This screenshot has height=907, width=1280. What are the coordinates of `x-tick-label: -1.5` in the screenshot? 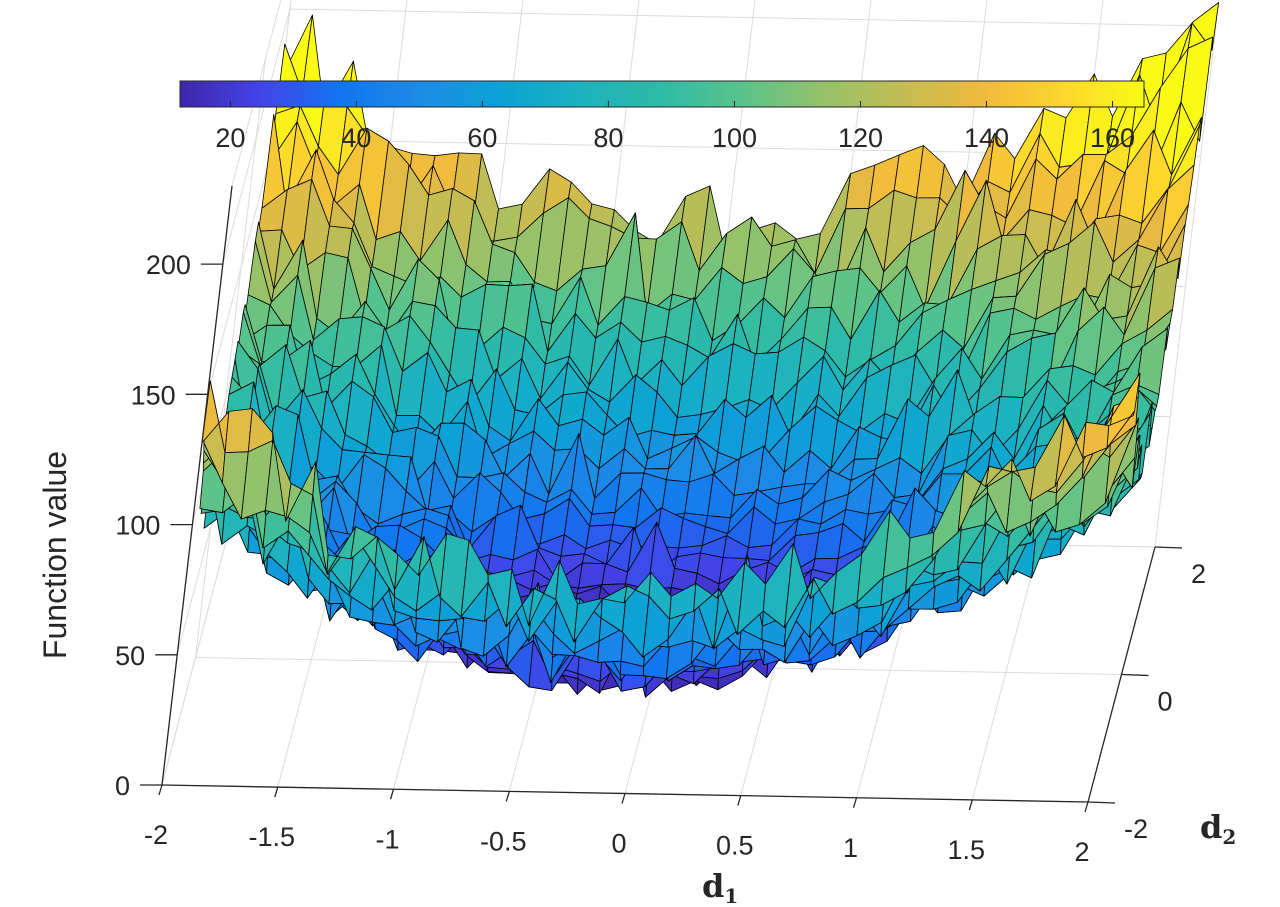 It's located at (272, 837).